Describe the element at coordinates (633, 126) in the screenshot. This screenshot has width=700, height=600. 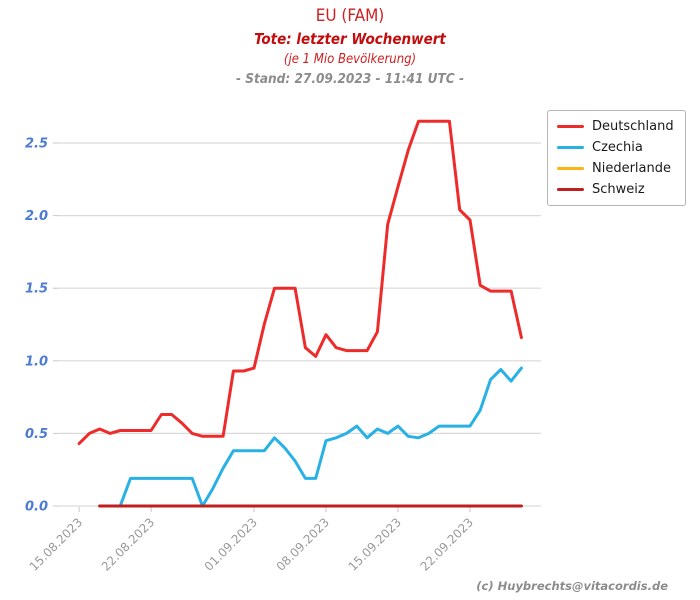
I see `legend-label: Deutschland` at that location.